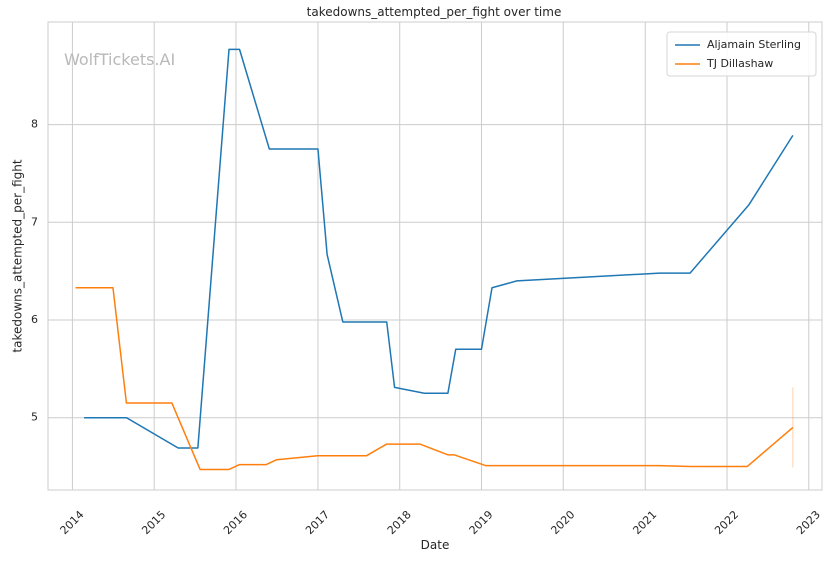 The width and height of the screenshot is (832, 561). Describe the element at coordinates (739, 63) in the screenshot. I see `legend-label: TJ Dillashaw` at that location.